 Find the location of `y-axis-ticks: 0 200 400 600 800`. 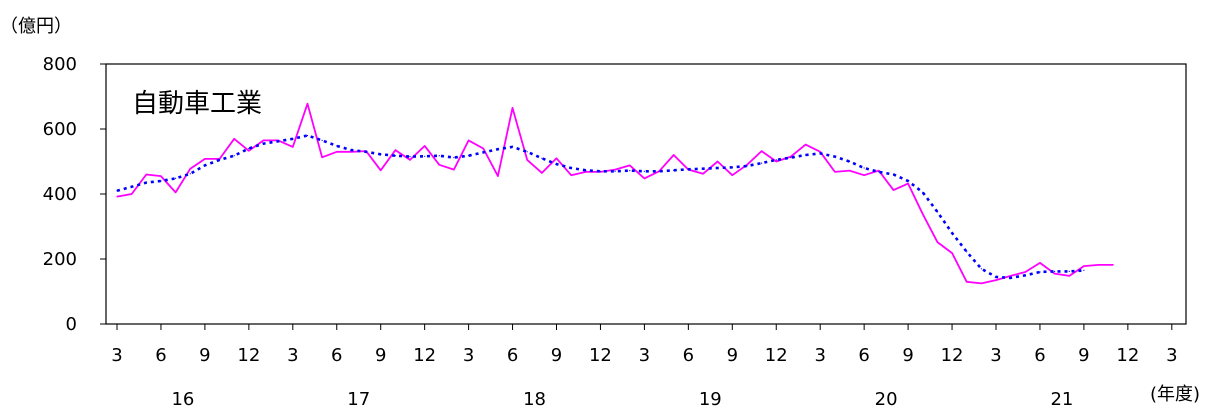

y-axis-ticks: 0 200 400 600 800 is located at coordinates (74, 194).